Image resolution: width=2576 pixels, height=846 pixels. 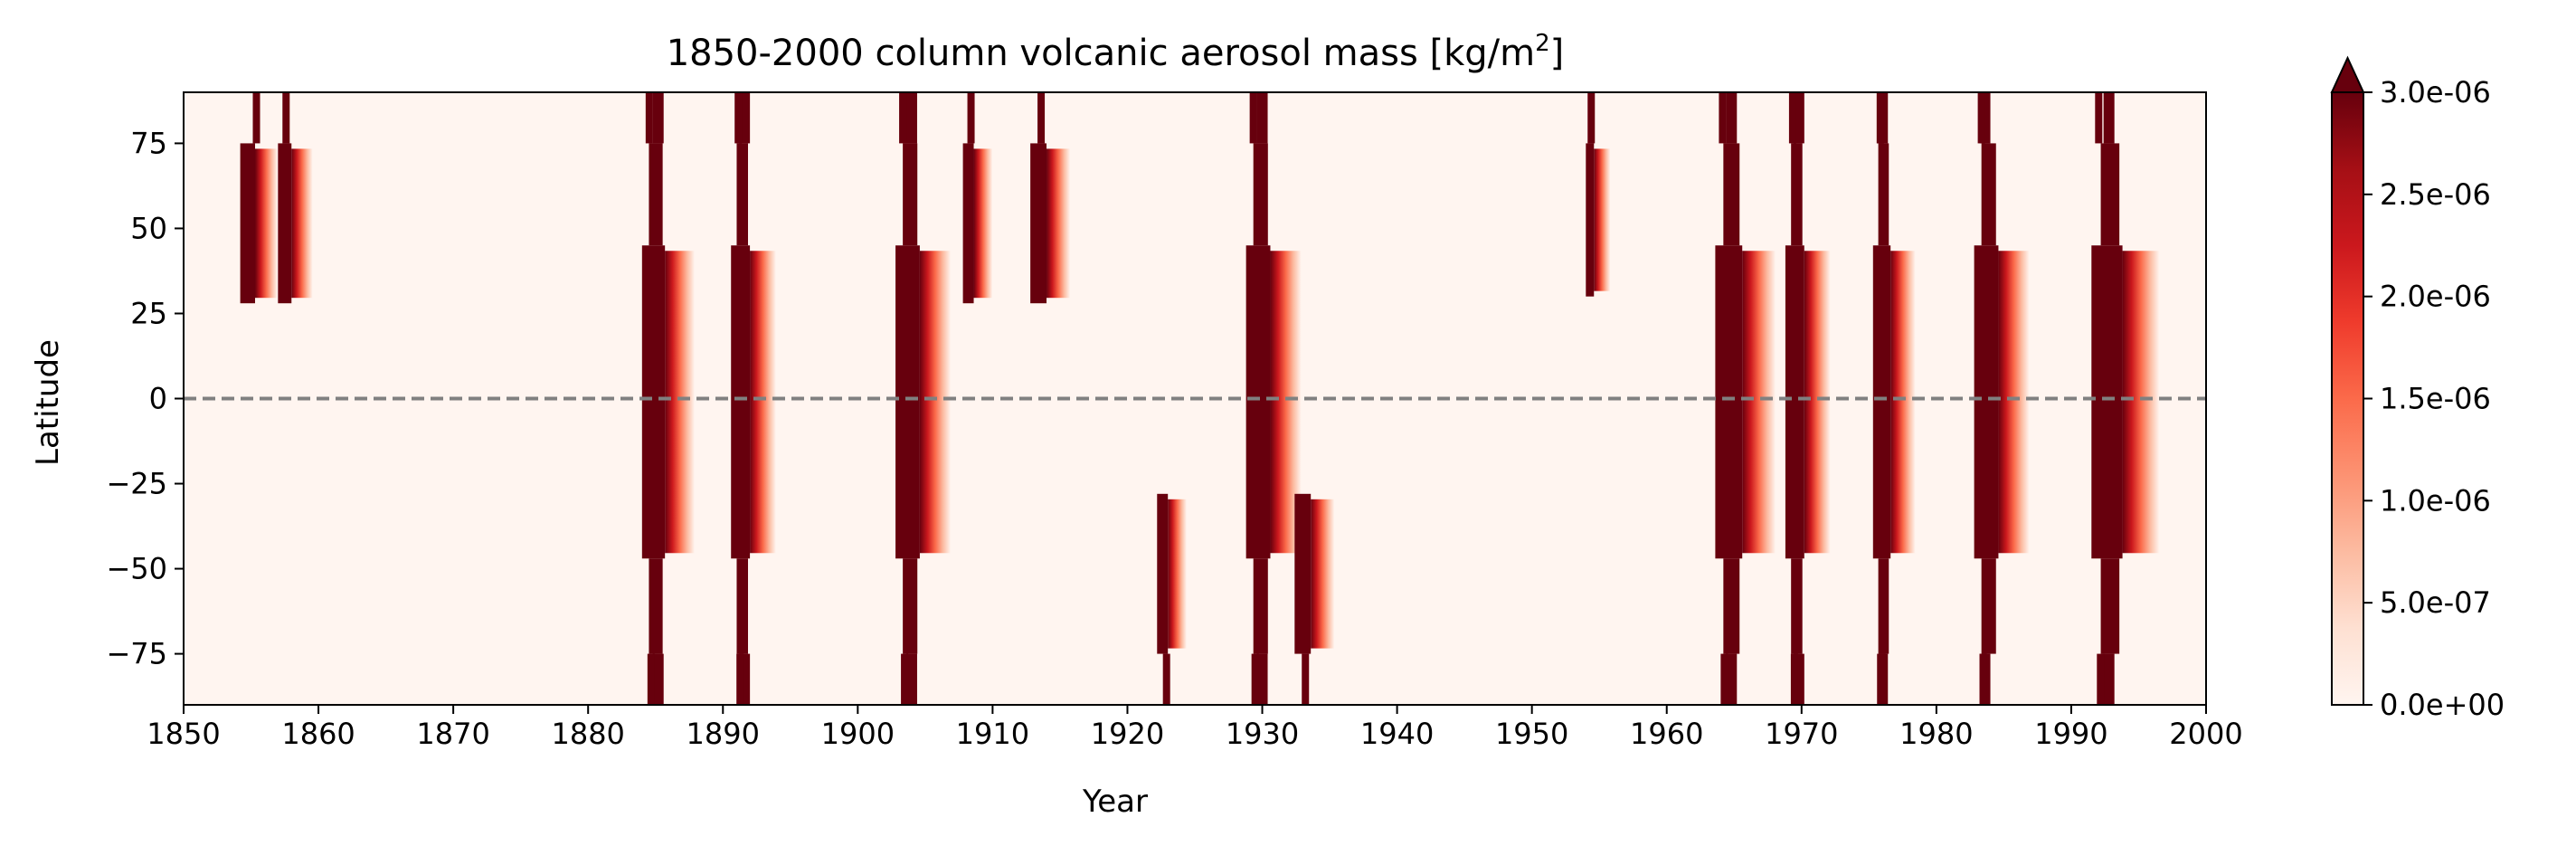 What do you see at coordinates (2436, 500) in the screenshot?
I see `colorbar-tick-label: 1.0e-06` at bounding box center [2436, 500].